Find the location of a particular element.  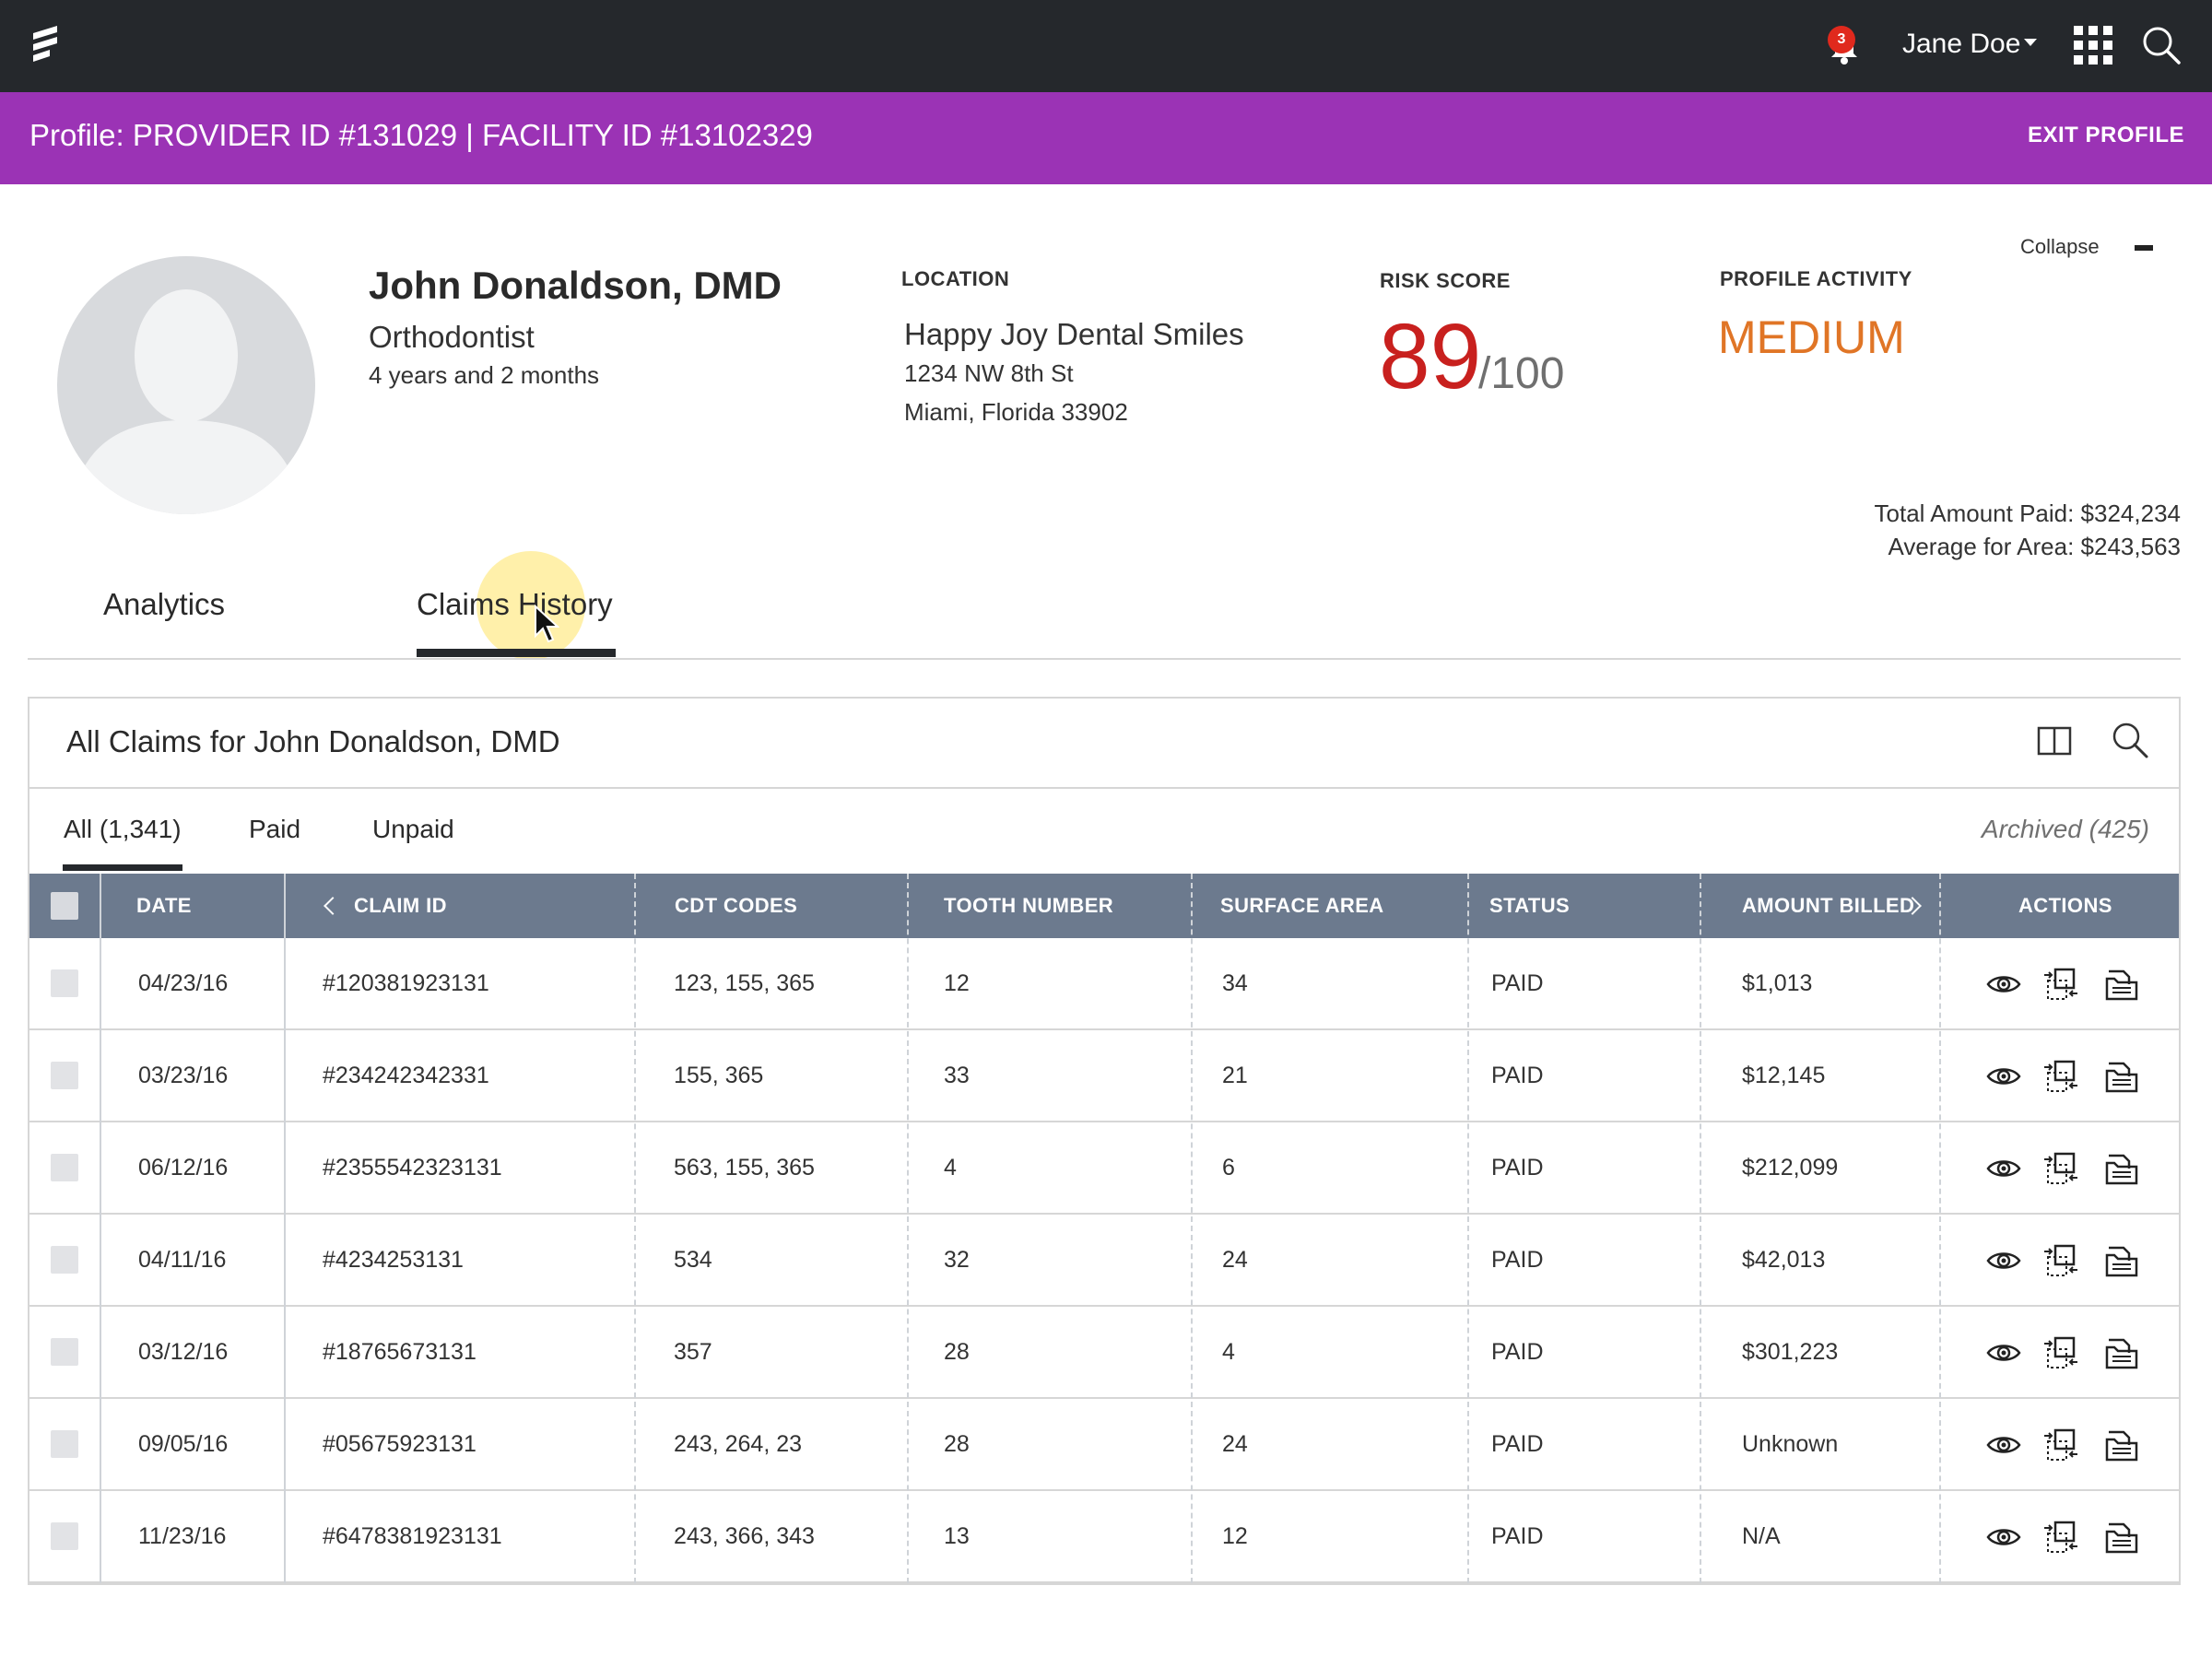

columns-icon is located at coordinates (2054, 741).